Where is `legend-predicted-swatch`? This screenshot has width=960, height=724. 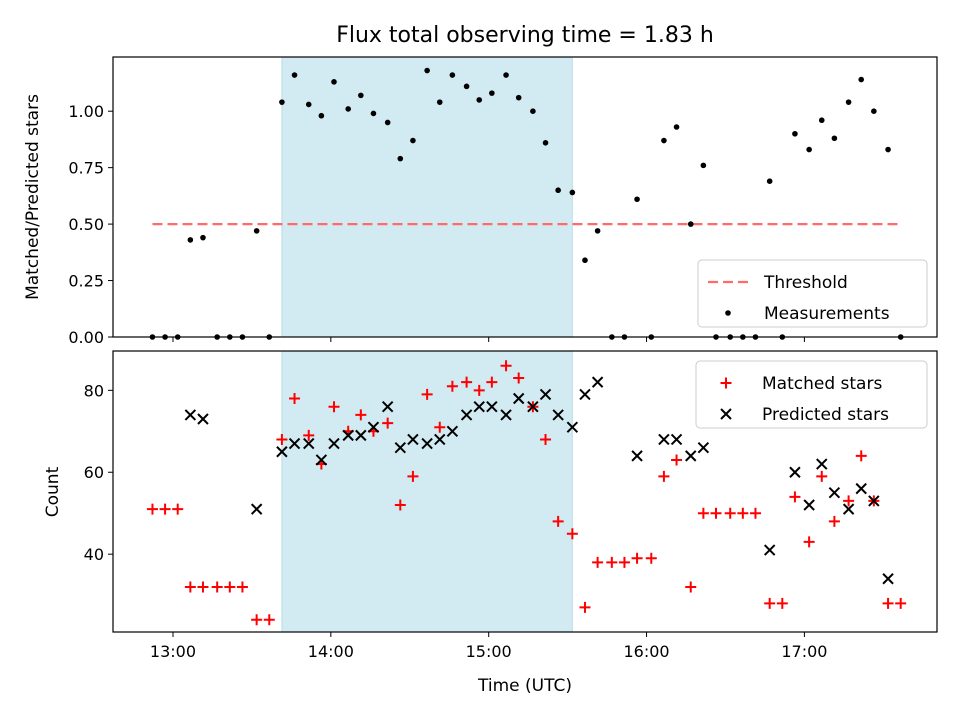 legend-predicted-swatch is located at coordinates (726, 414).